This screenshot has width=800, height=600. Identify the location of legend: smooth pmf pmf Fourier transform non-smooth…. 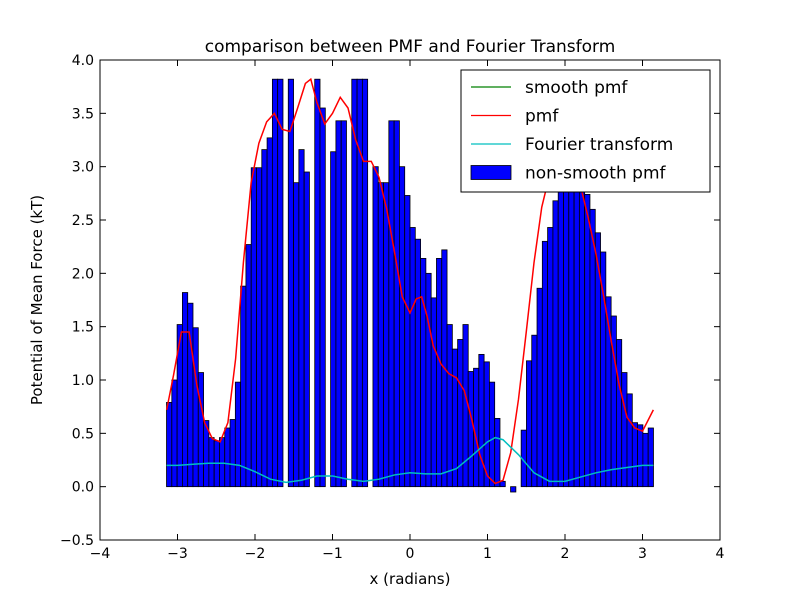
(585, 131).